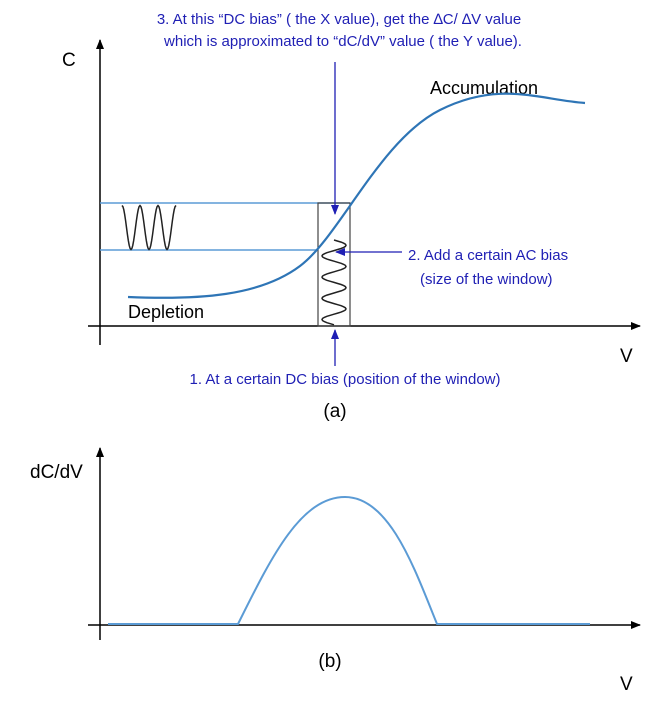  What do you see at coordinates (69, 60) in the screenshot?
I see `y-axis-label: C` at bounding box center [69, 60].